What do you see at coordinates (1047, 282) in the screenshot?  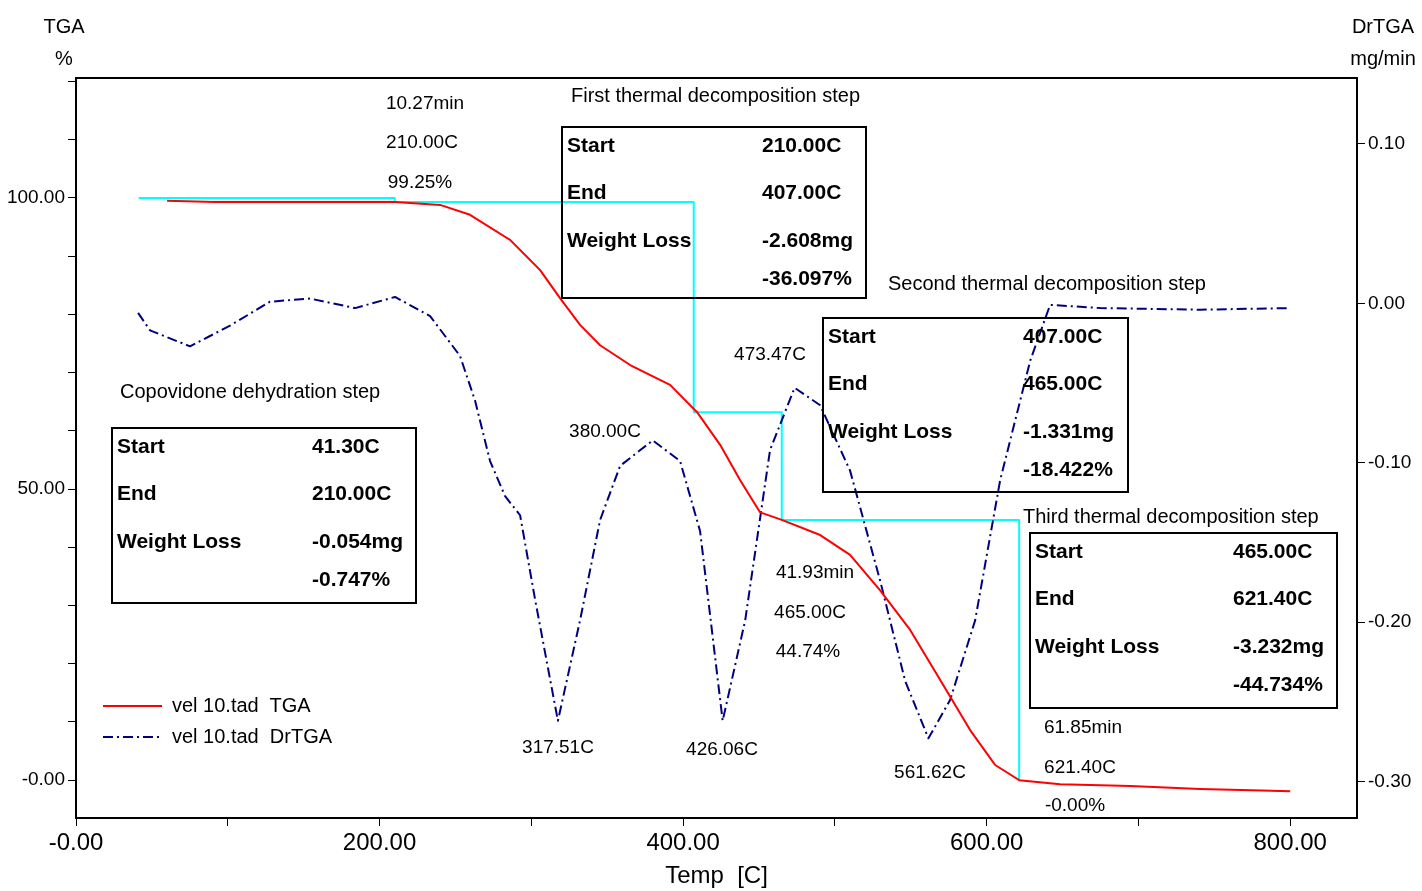 I see `annotation: Second thermal decomposition step` at bounding box center [1047, 282].